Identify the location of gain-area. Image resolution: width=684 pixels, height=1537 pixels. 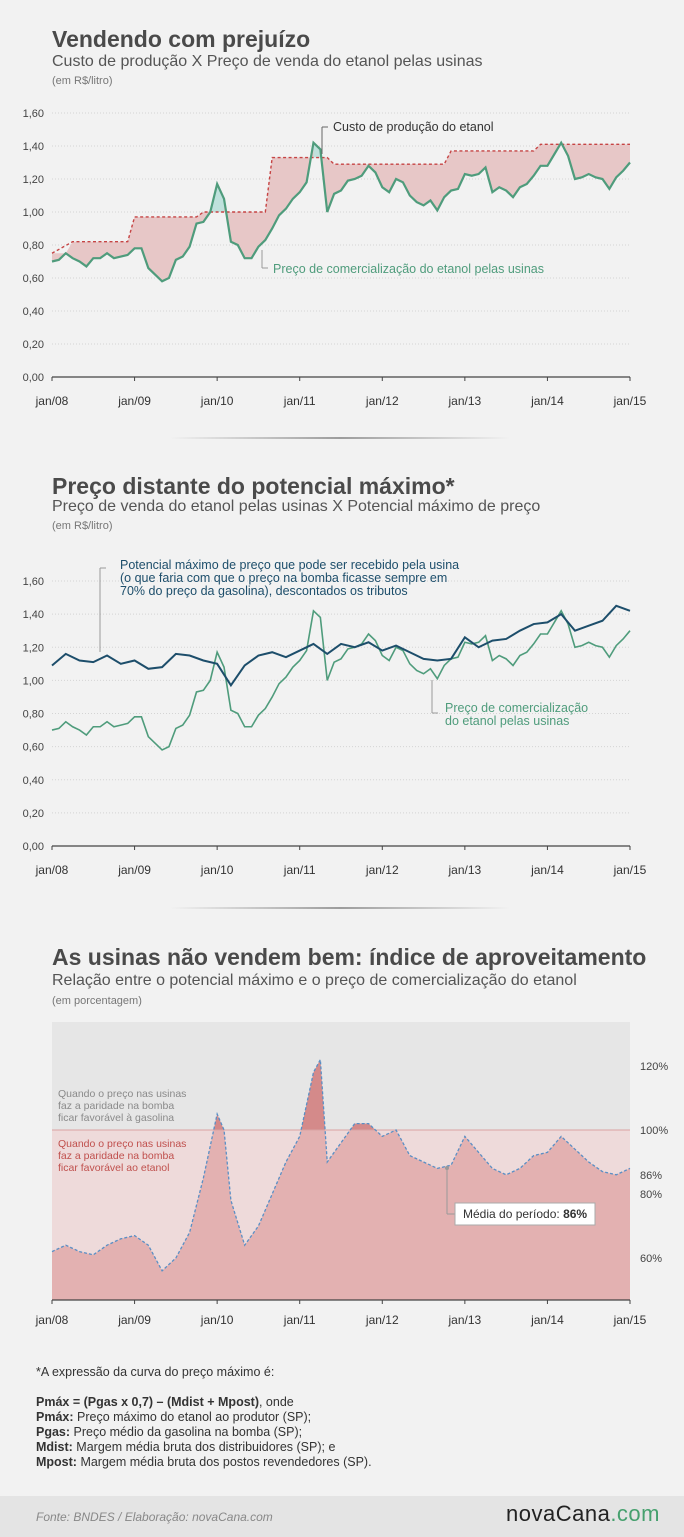
(265, 177).